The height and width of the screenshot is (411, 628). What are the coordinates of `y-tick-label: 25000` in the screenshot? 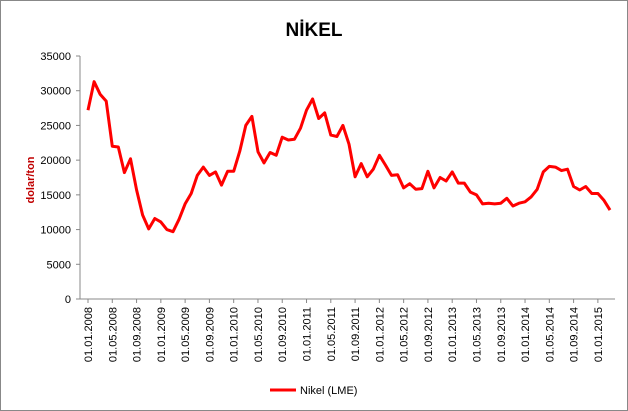 It's located at (55, 126).